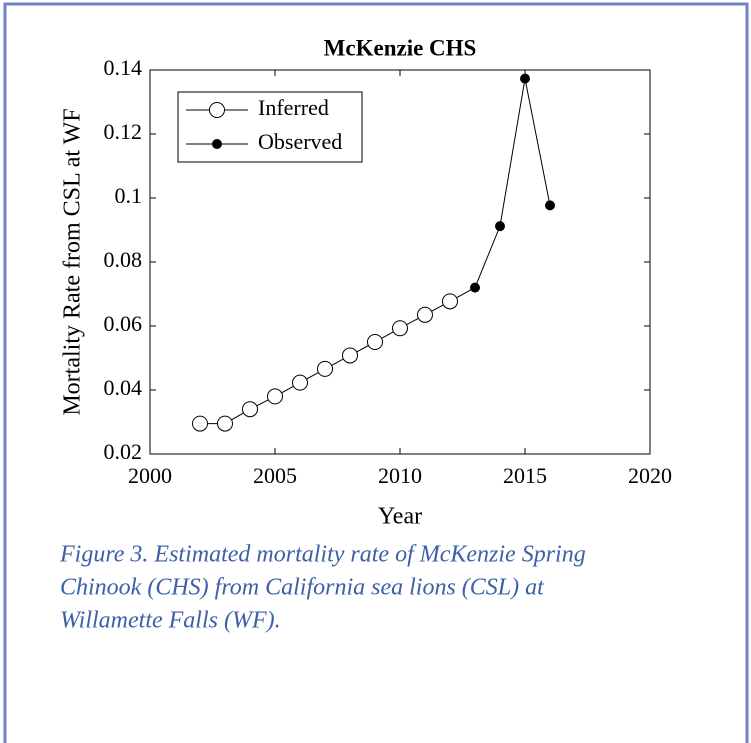  I want to click on y-tick-label: 0.06, so click(123, 323).